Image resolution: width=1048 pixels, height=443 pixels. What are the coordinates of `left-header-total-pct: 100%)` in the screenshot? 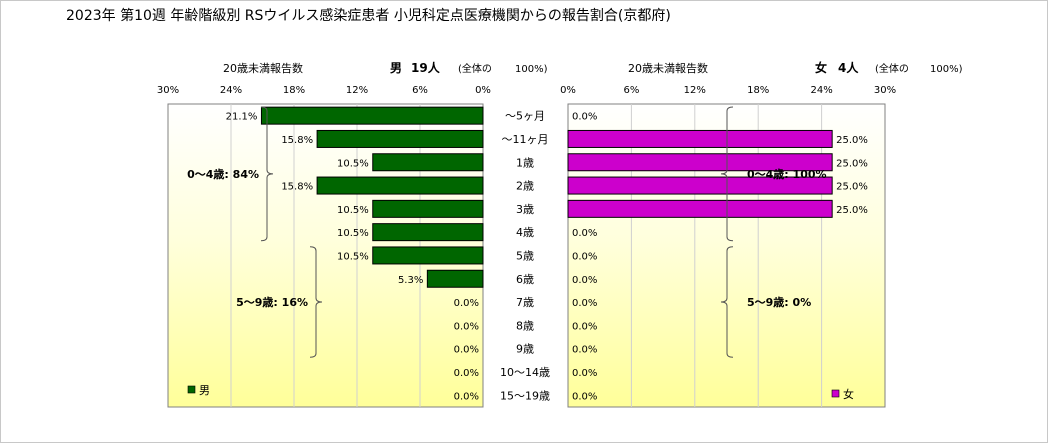 It's located at (531, 69).